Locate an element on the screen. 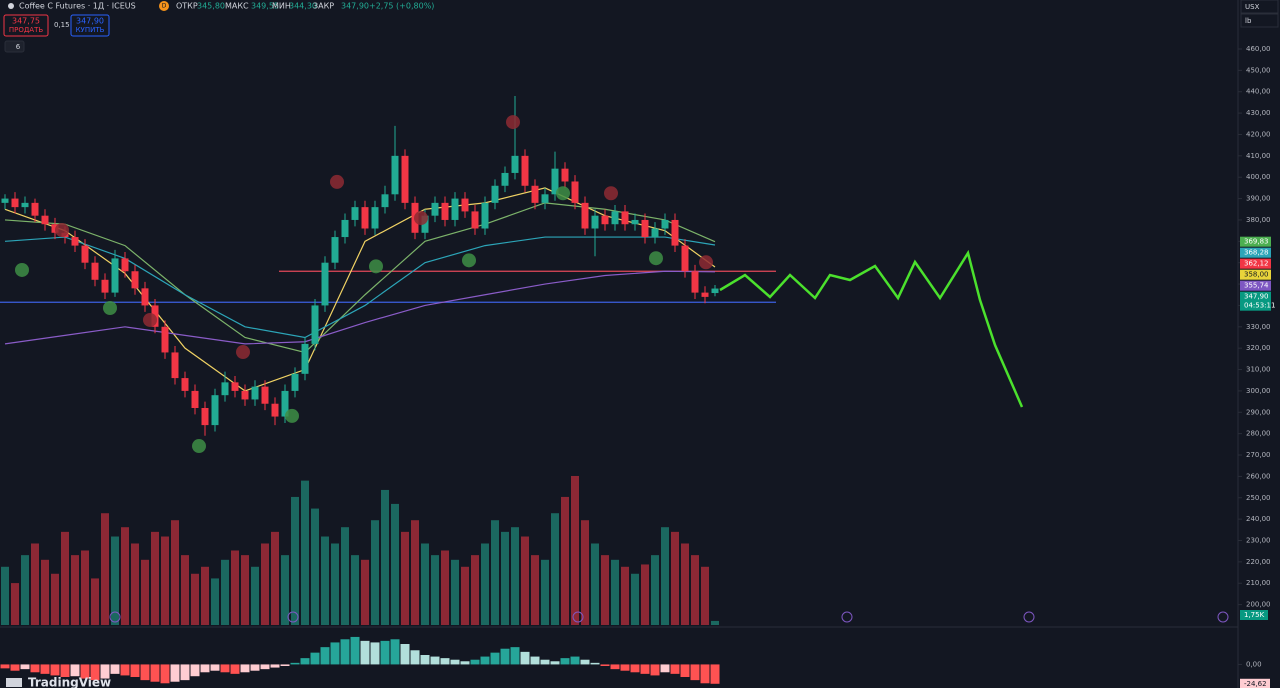 Image resolution: width=1280 pixels, height=688 pixels. y-tick-label: 310,00 is located at coordinates (1258, 370).